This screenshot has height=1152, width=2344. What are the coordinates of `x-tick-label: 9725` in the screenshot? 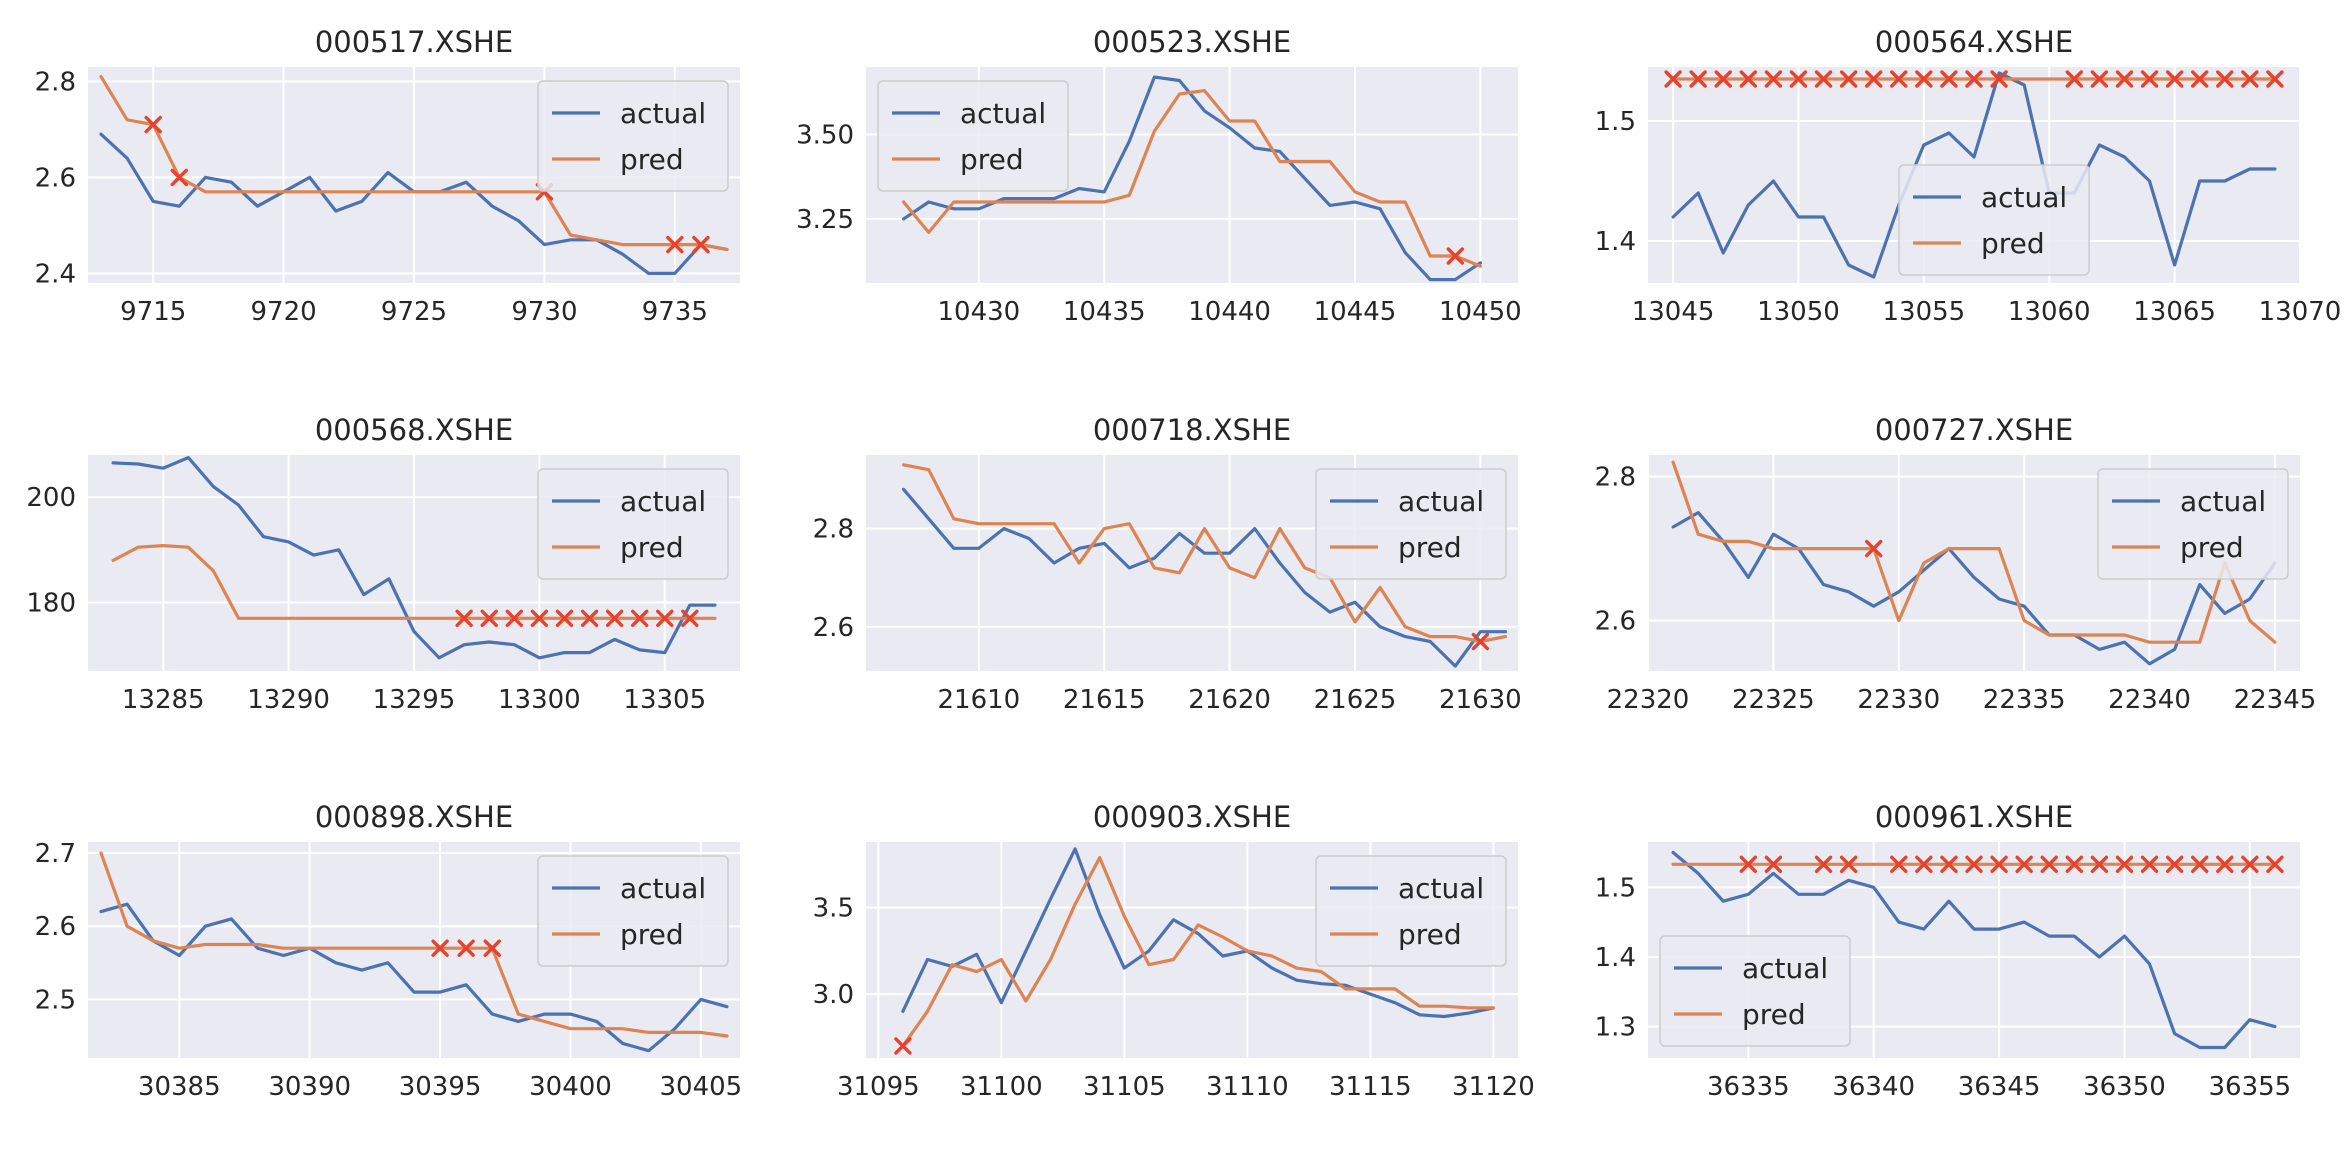 It's located at (414, 312).